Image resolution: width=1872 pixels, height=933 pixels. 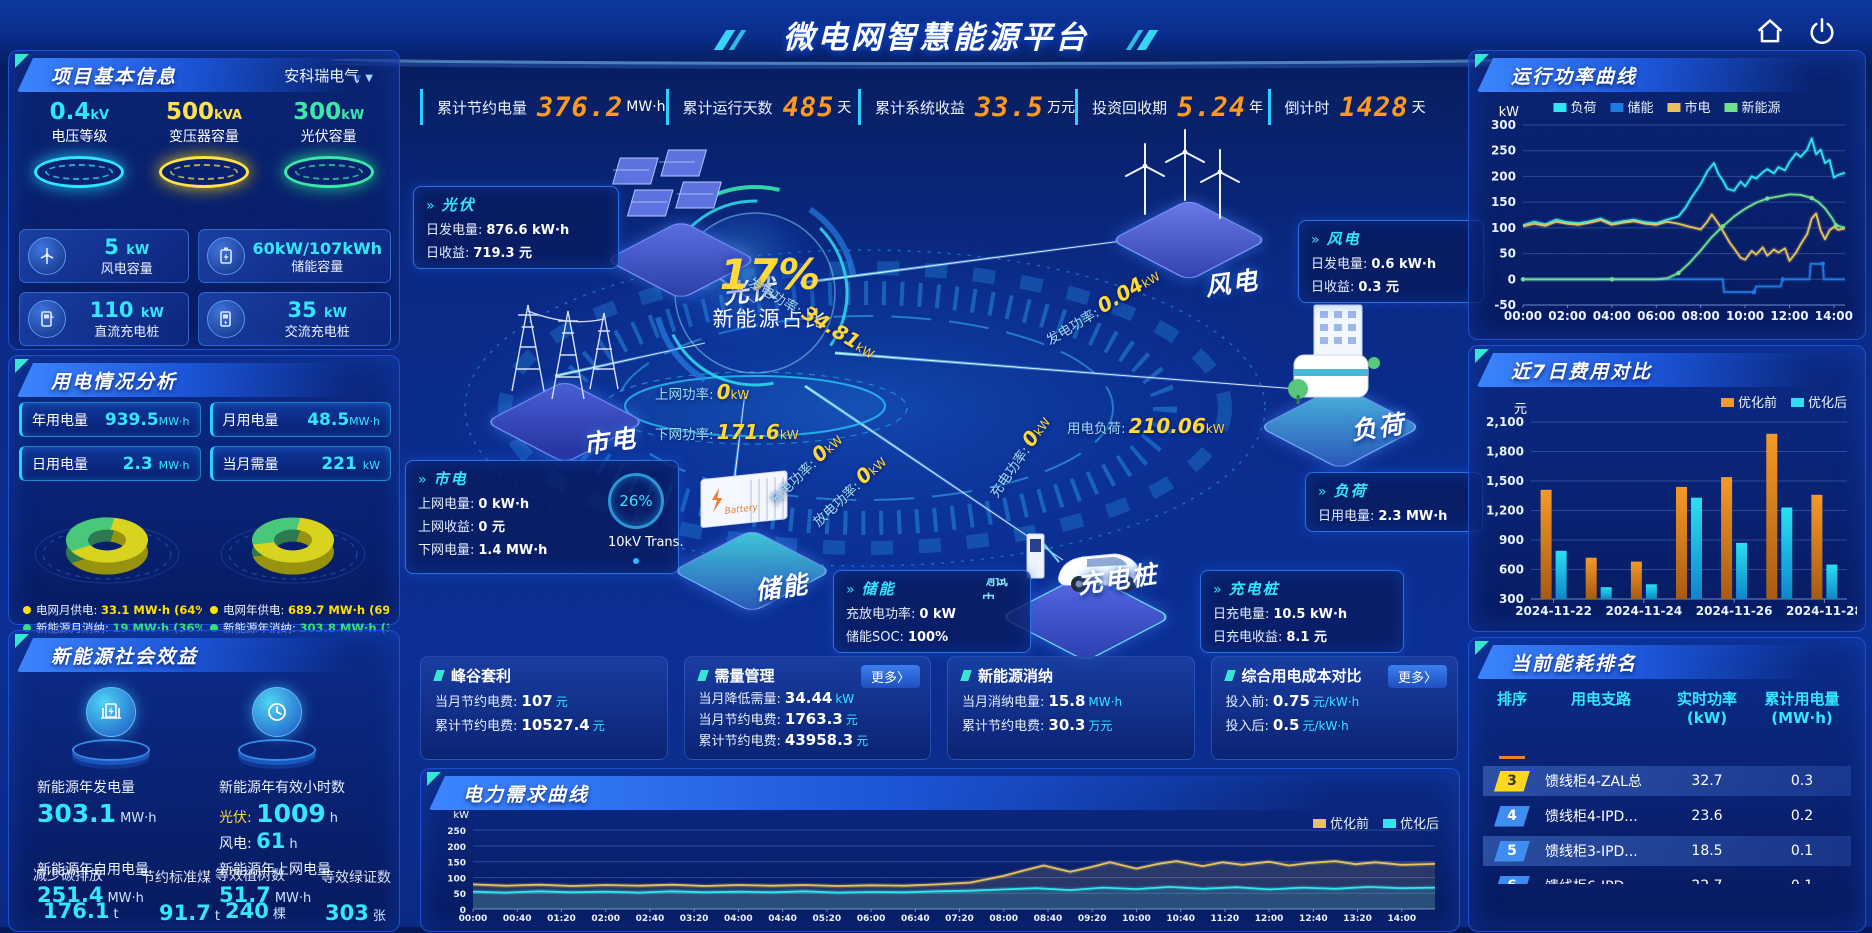 I want to click on chip-year-usage: 年用电量 939.5MW·h, so click(x=110, y=419).